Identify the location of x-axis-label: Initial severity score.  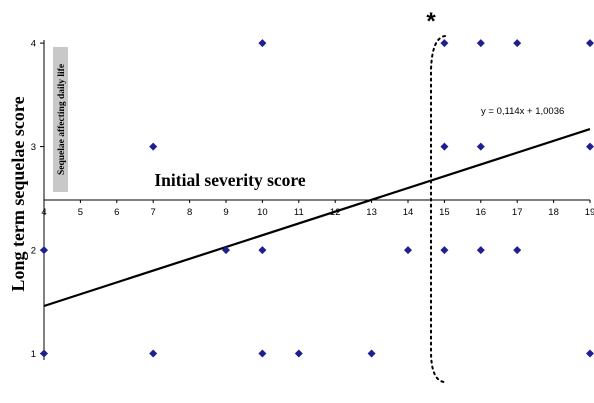
(230, 180).